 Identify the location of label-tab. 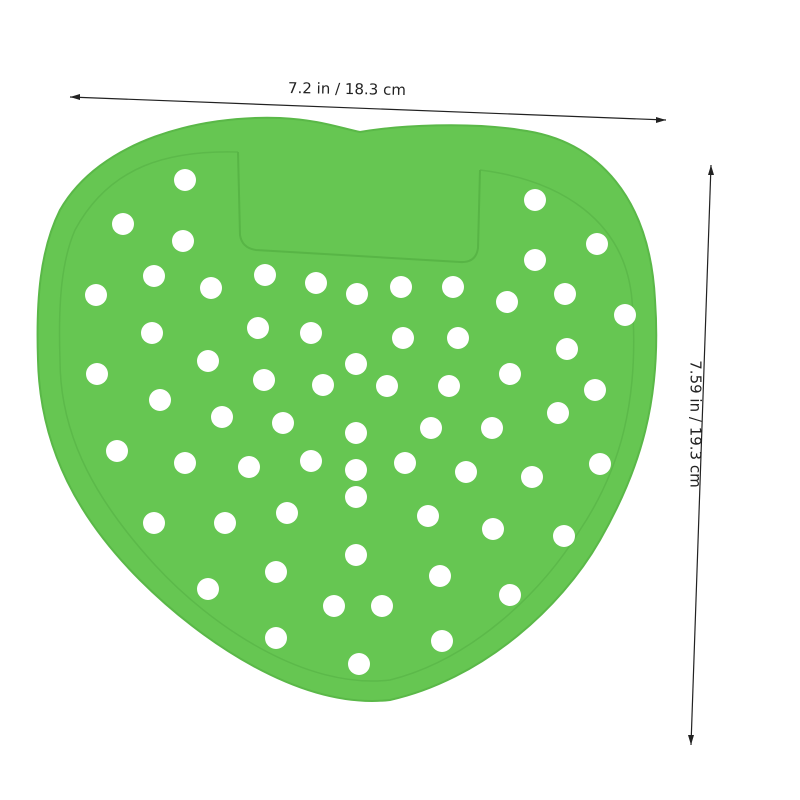
(359, 207).